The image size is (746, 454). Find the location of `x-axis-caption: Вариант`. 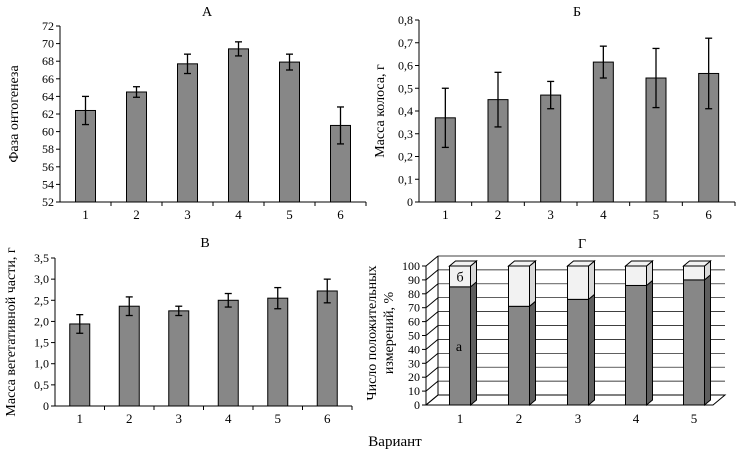

x-axis-caption: Вариант is located at coordinates (395, 442).